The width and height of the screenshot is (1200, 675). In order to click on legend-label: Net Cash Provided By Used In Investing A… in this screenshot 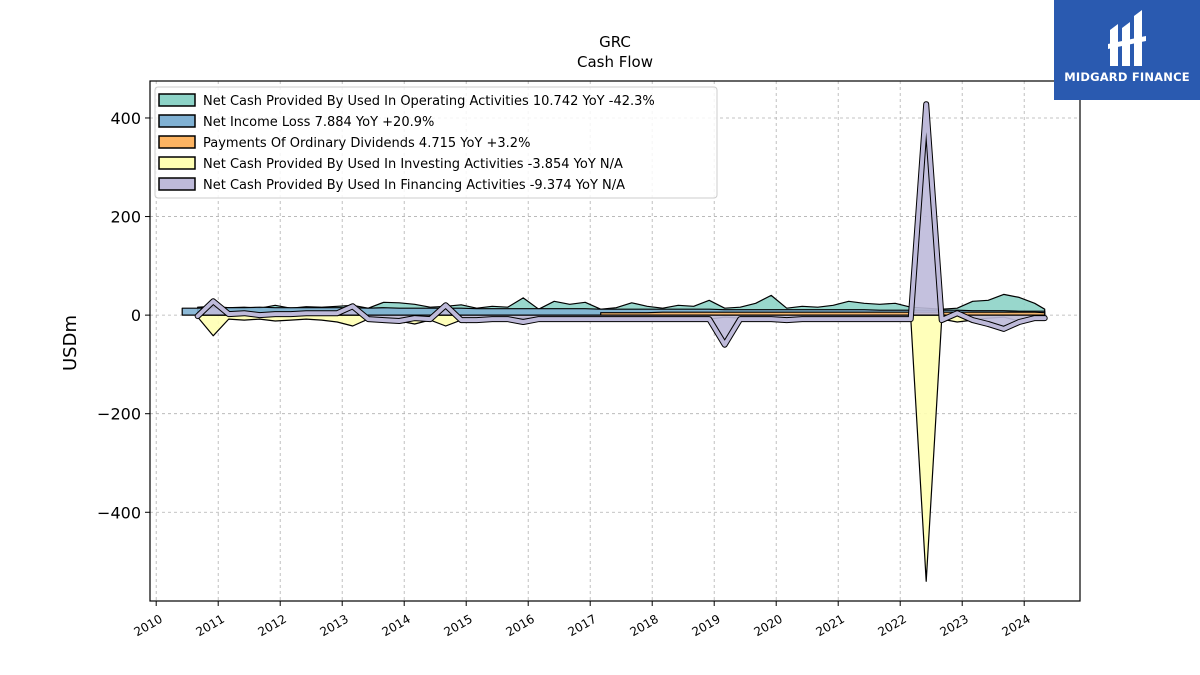, I will do `click(413, 164)`.